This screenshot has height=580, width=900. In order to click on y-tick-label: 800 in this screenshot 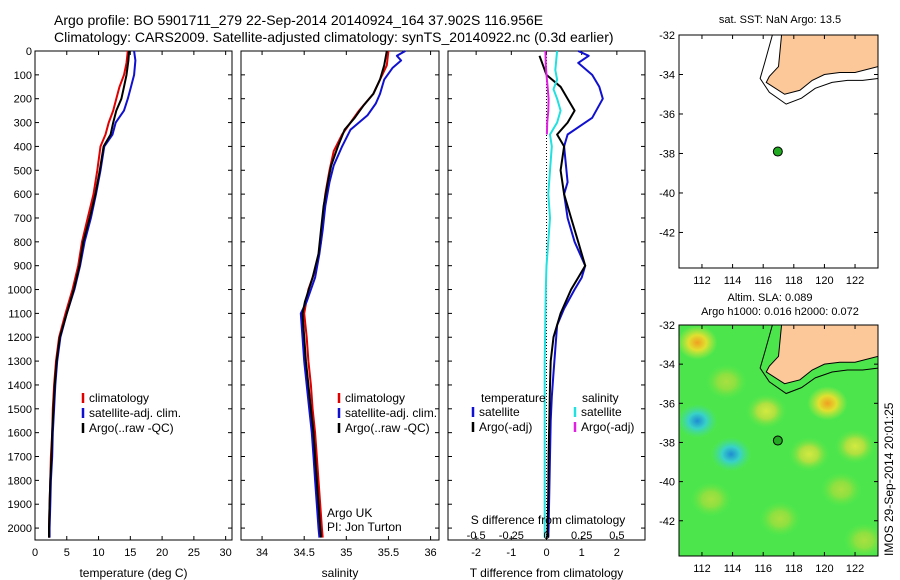, I will do `click(23, 243)`.